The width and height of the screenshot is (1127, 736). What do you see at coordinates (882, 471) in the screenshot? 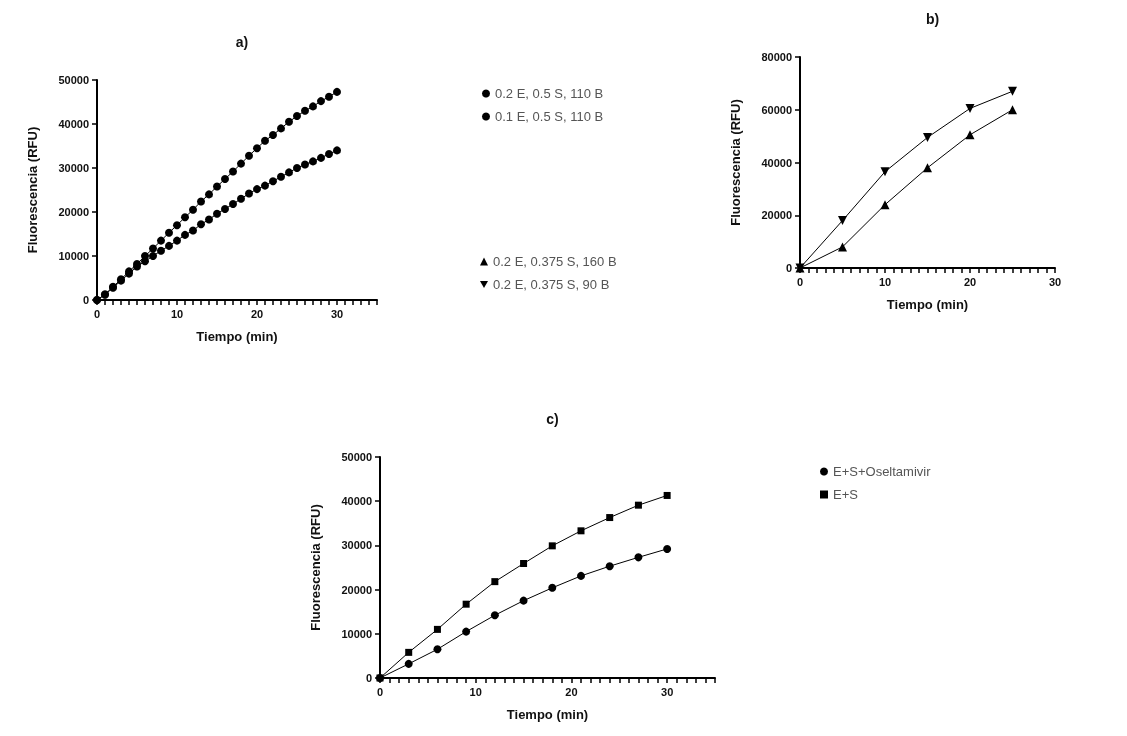
I see `legend-label: E+S+Oseltamivir` at bounding box center [882, 471].